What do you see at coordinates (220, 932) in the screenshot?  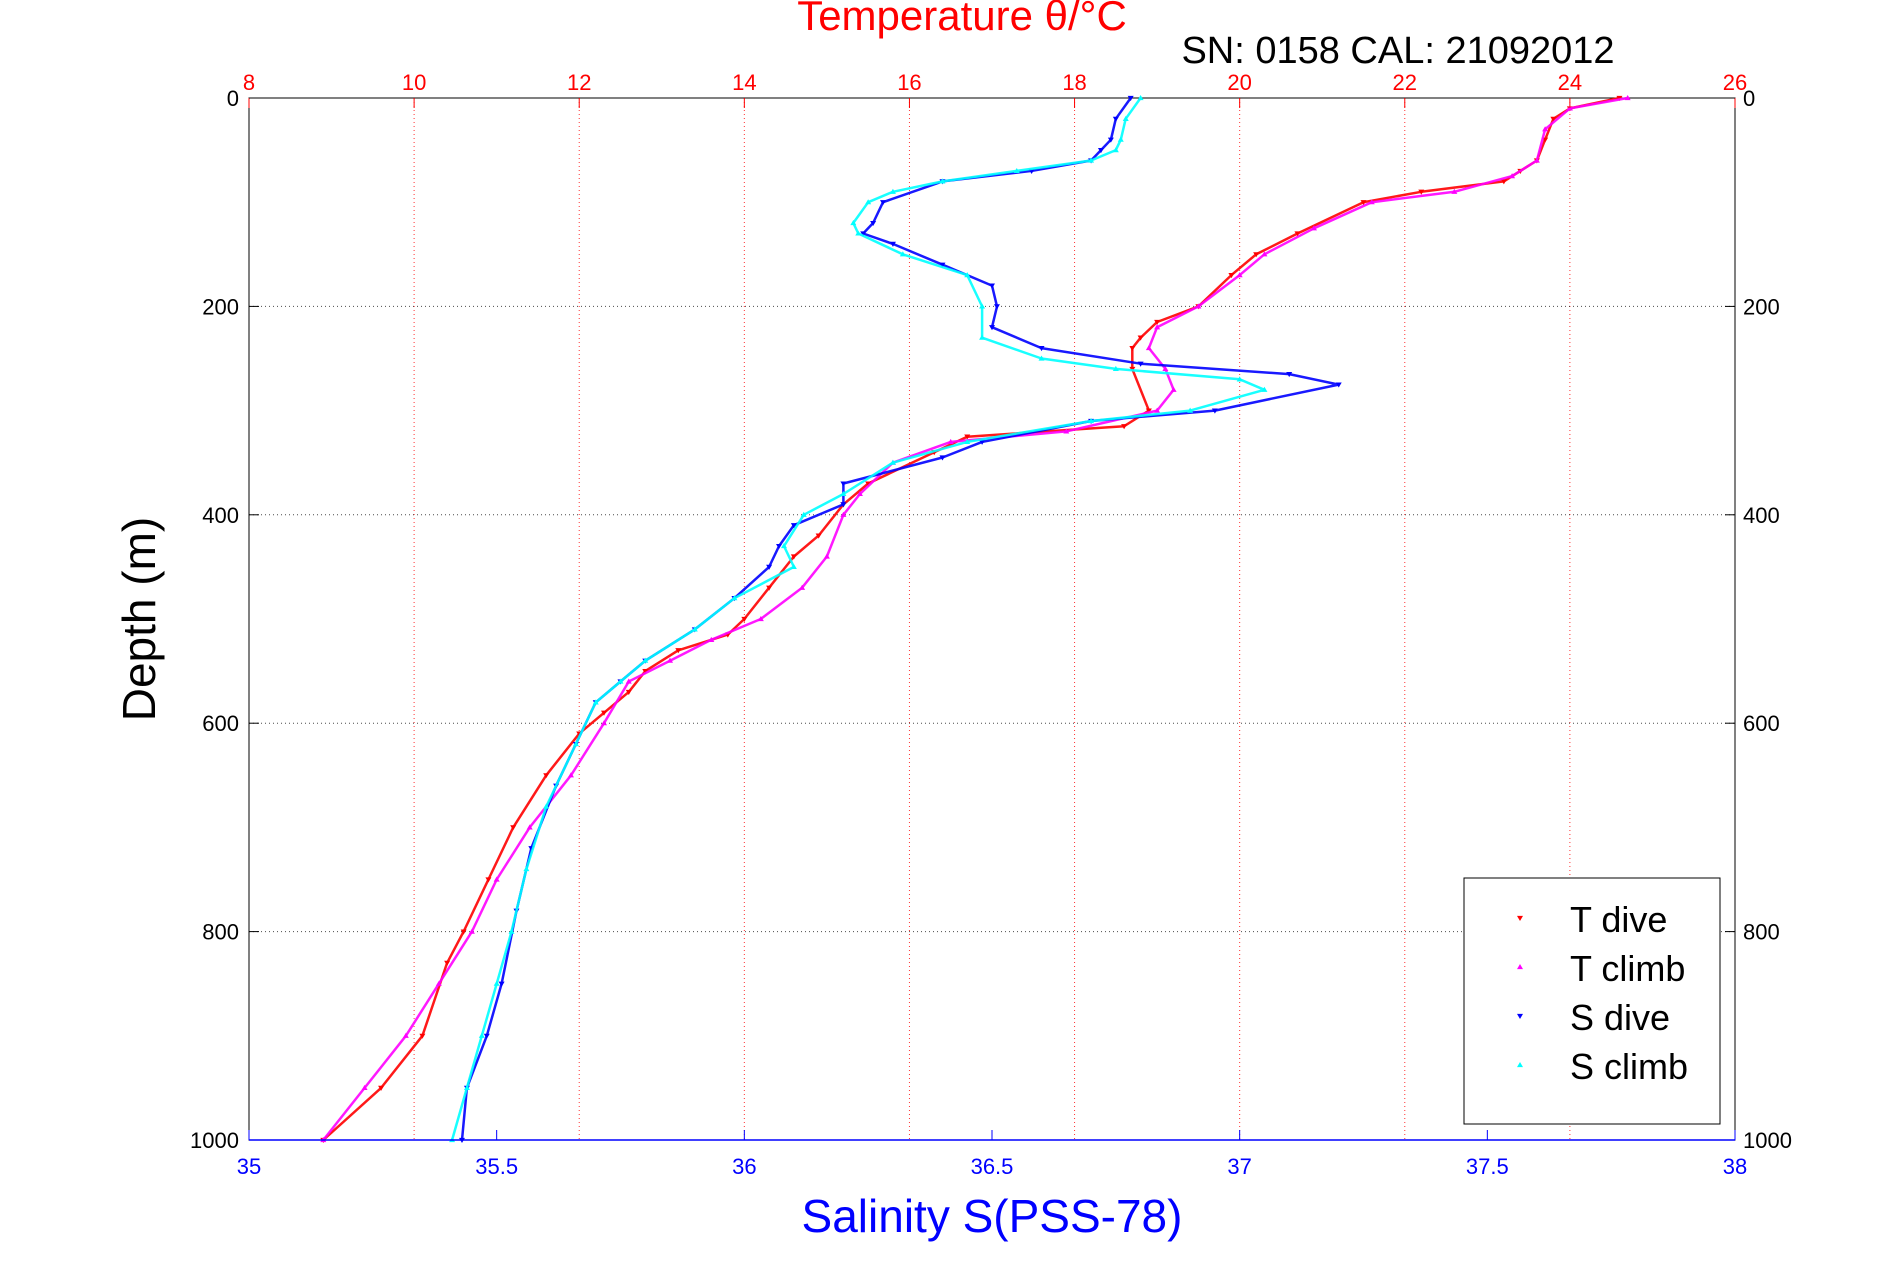 I see `left-tick-label: 800` at bounding box center [220, 932].